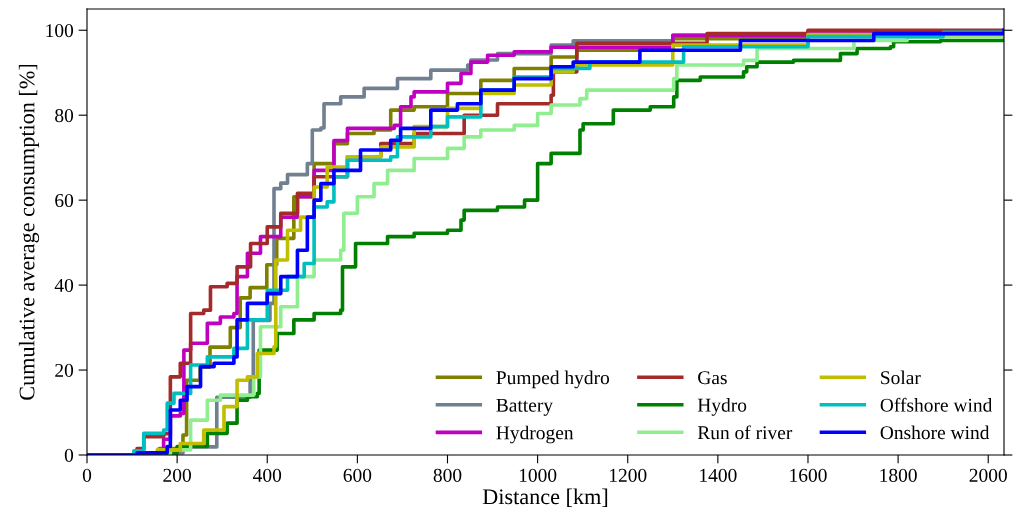 The width and height of the screenshot is (1021, 522). Describe the element at coordinates (898, 475) in the screenshot. I see `x-tick-label: 1800` at that location.